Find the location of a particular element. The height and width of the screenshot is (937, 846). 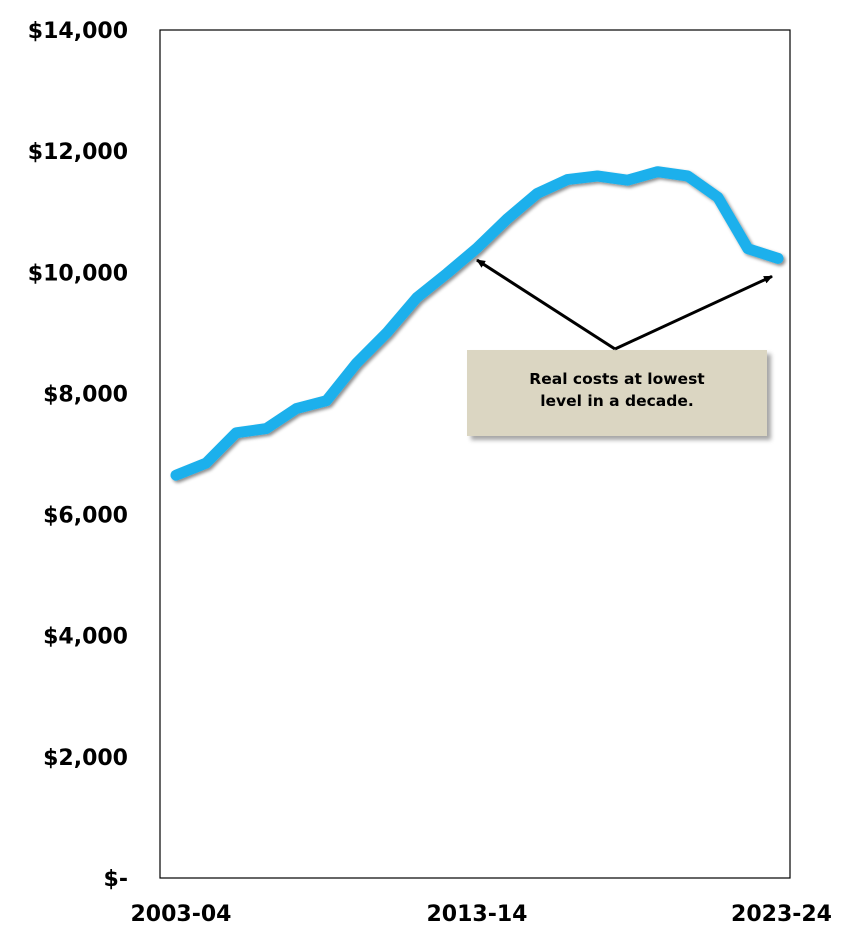

annotation-box is located at coordinates (617, 393).